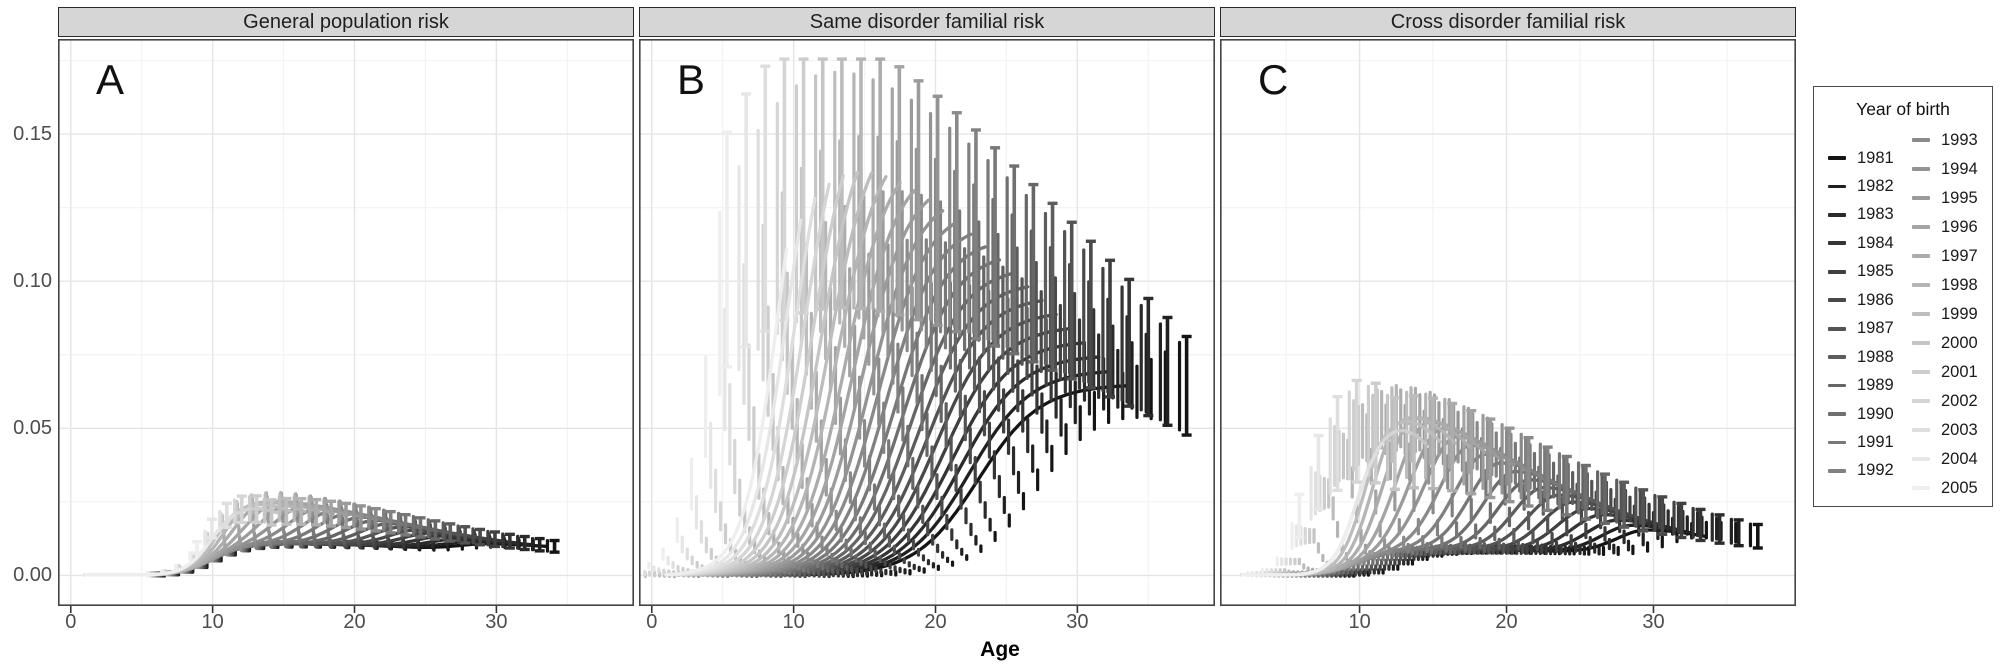 The height and width of the screenshot is (668, 2000). What do you see at coordinates (1959, 255) in the screenshot?
I see `legend-year-label: 1997` at bounding box center [1959, 255].